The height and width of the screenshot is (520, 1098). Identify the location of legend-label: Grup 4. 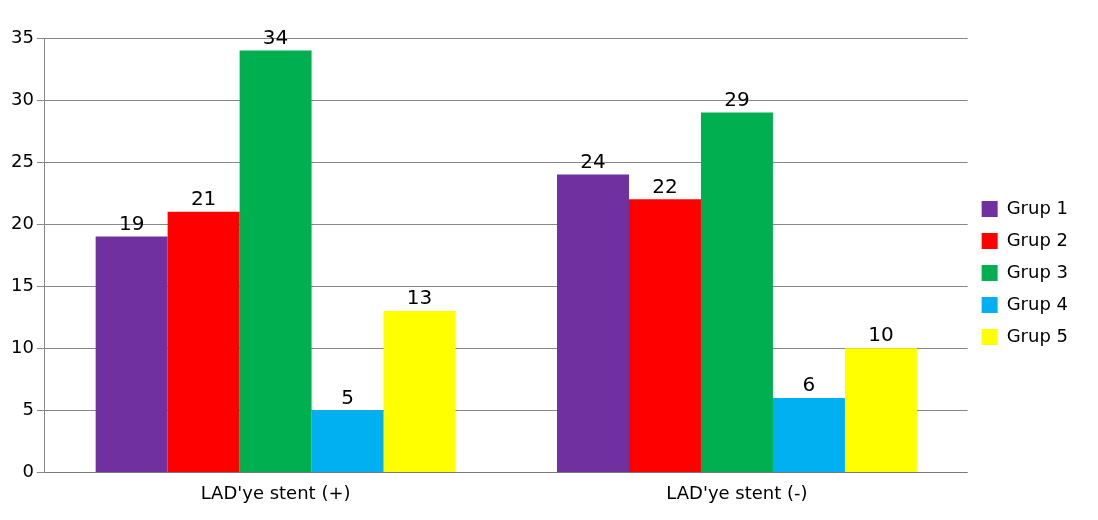
(1037, 303).